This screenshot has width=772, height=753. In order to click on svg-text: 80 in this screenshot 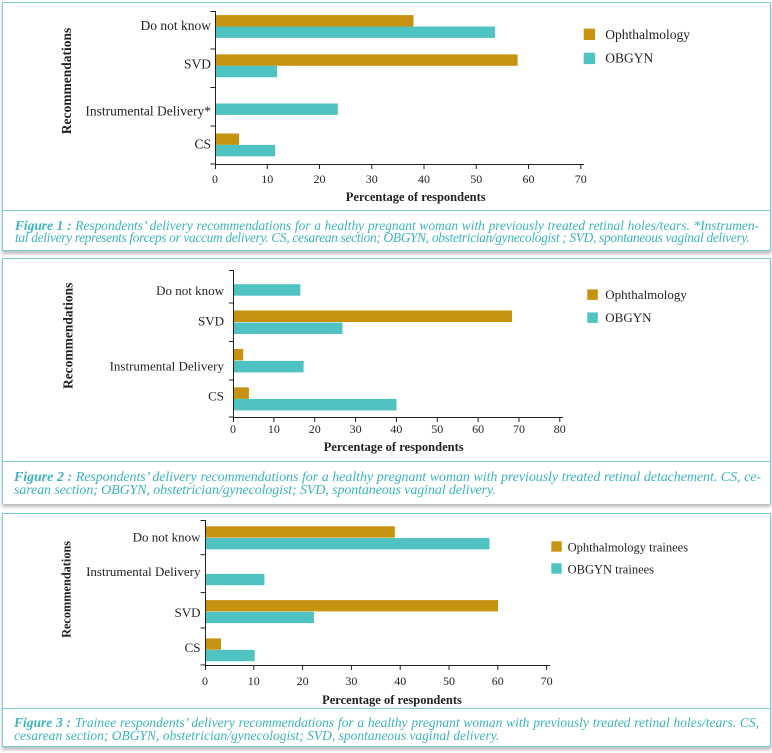, I will do `click(560, 429)`.